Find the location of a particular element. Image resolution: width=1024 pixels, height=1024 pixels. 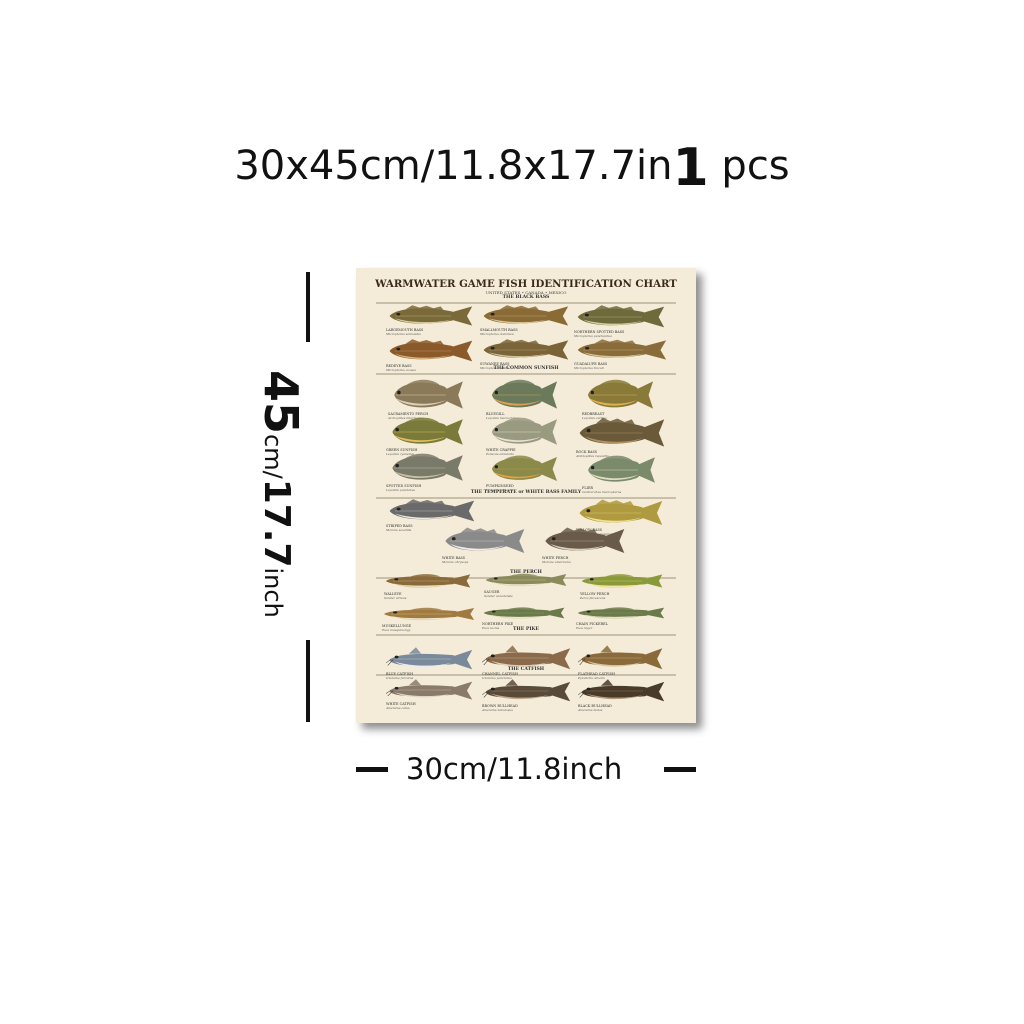

fish-label: GUADALUPE BASS Micropterus treculi is located at coordinates (590, 366).